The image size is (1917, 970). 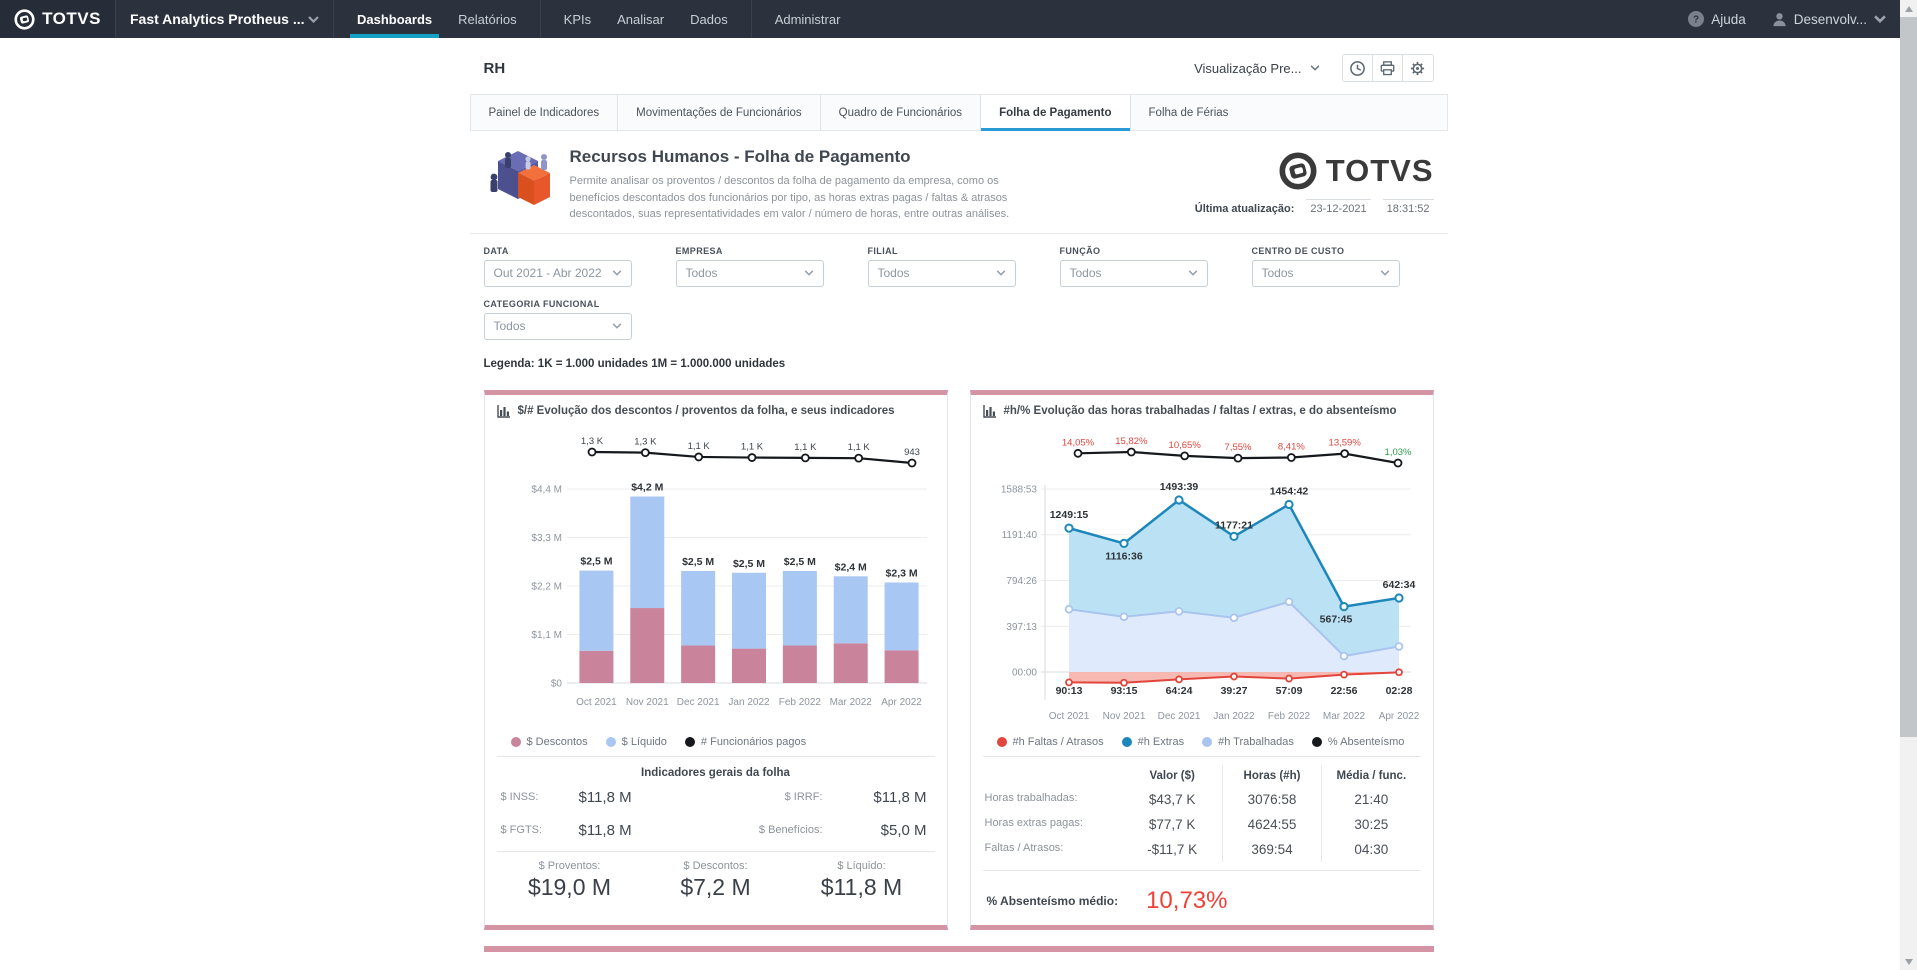 What do you see at coordinates (697, 702) in the screenshot?
I see `svg-text: Dec 2021` at bounding box center [697, 702].